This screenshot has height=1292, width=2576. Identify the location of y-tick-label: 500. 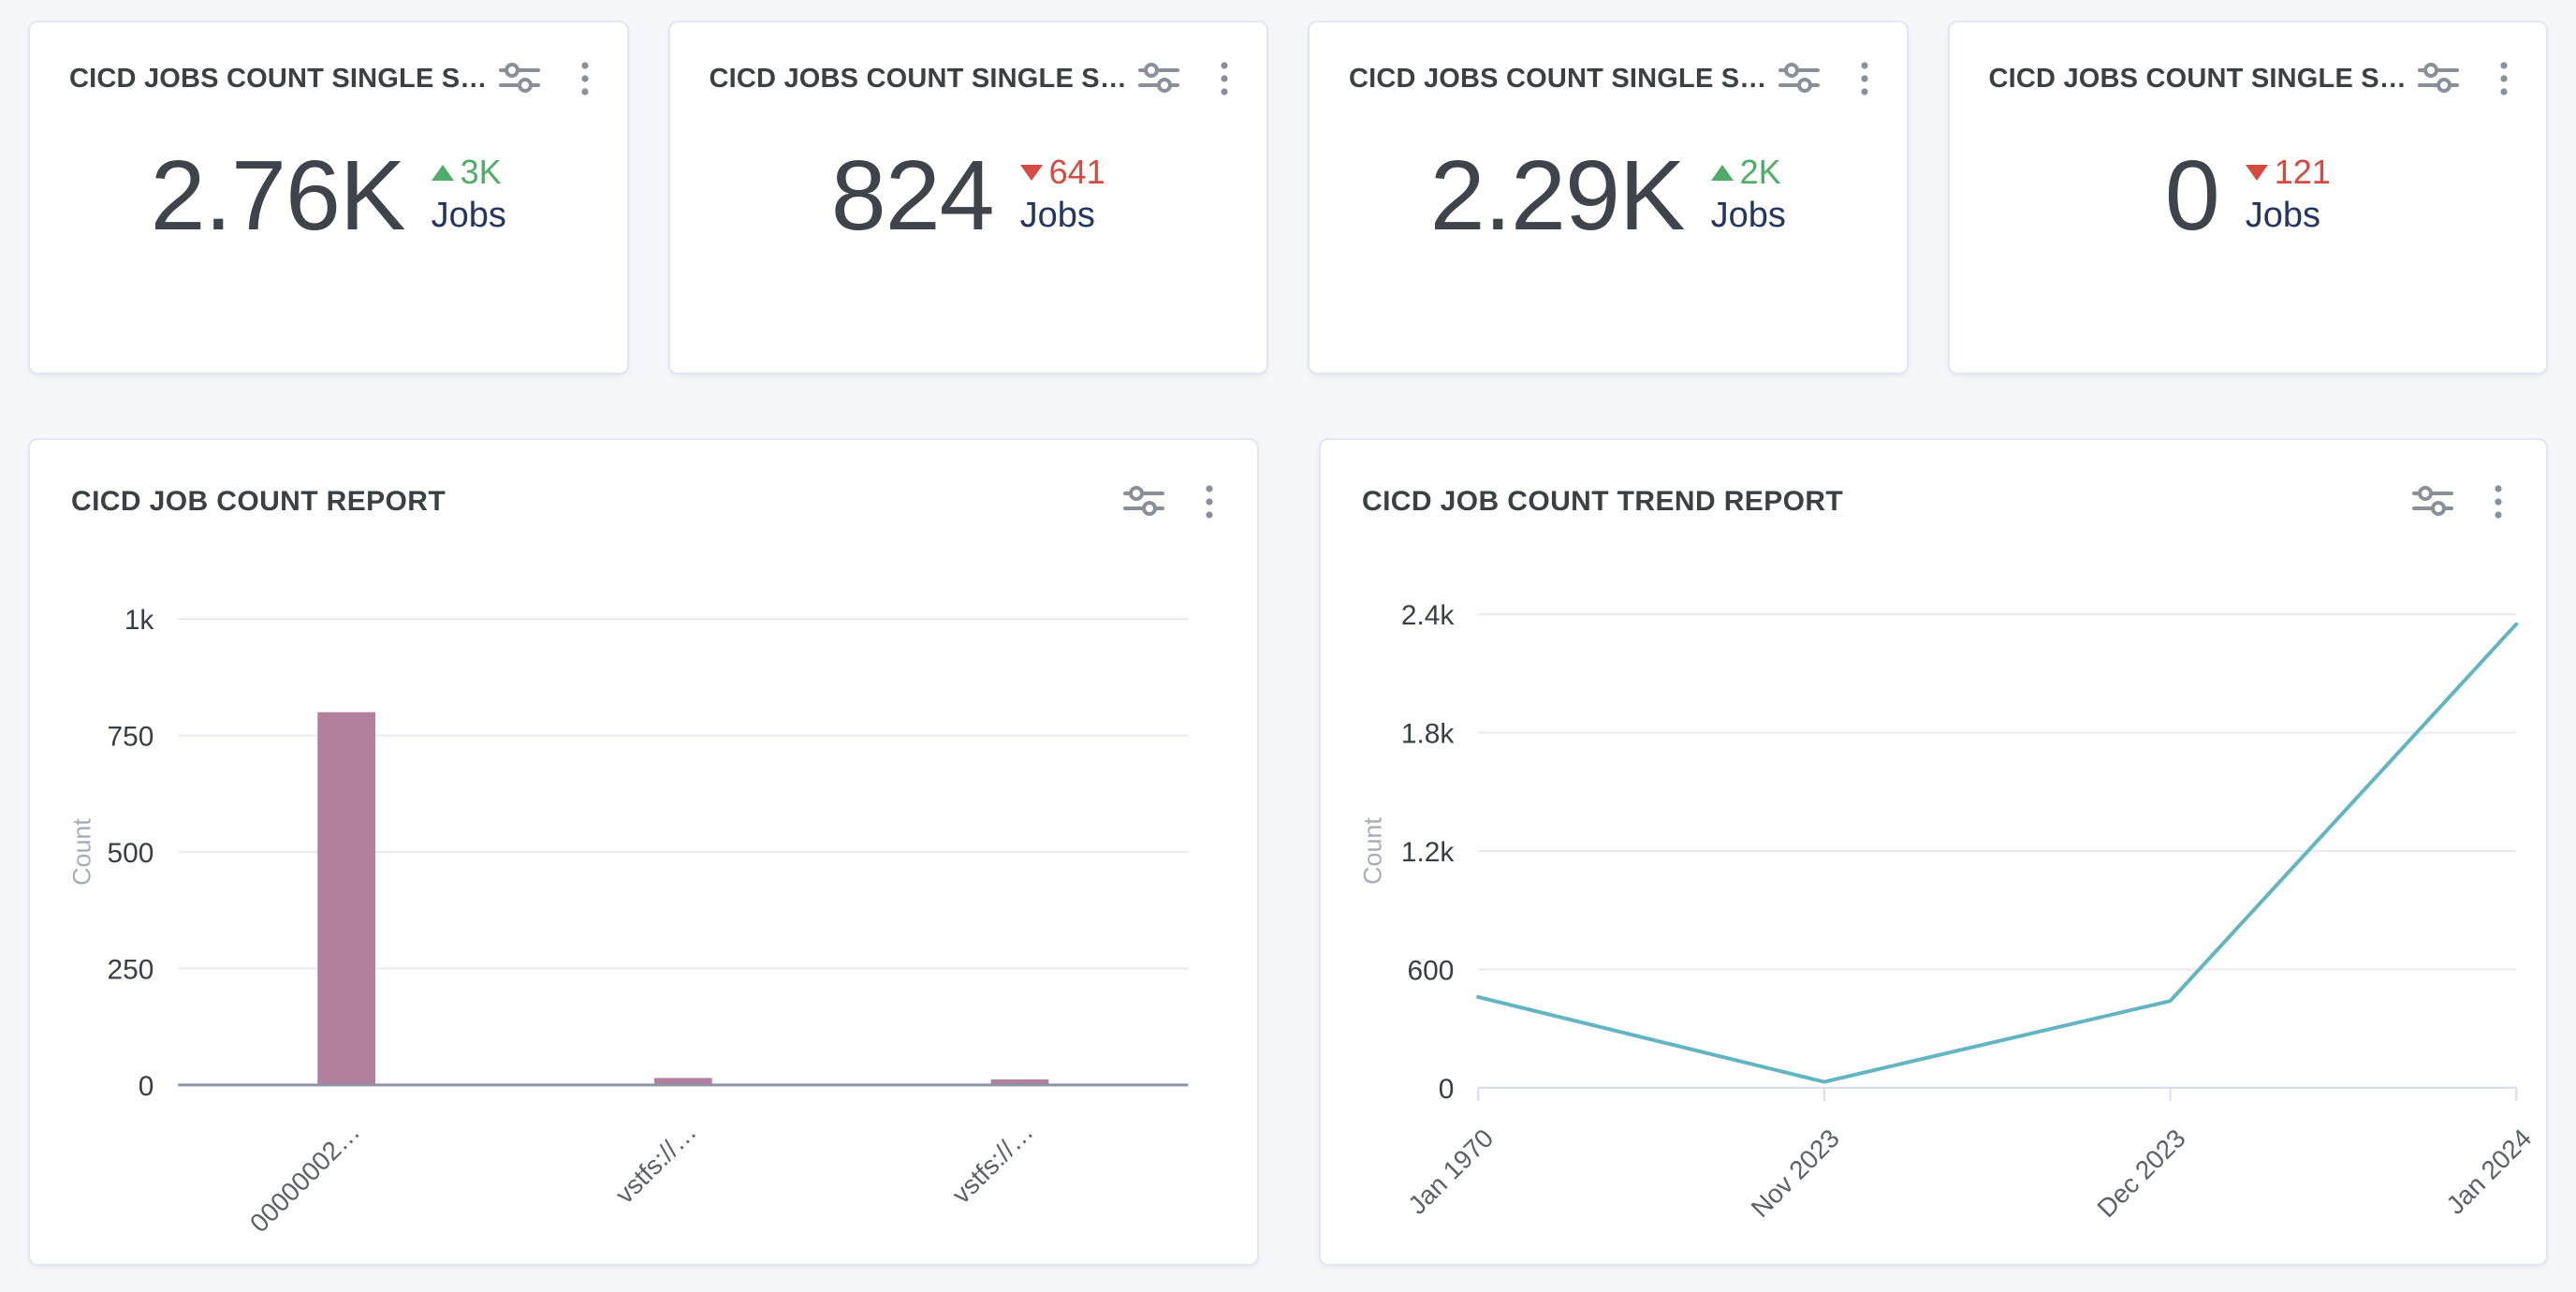
(131, 853).